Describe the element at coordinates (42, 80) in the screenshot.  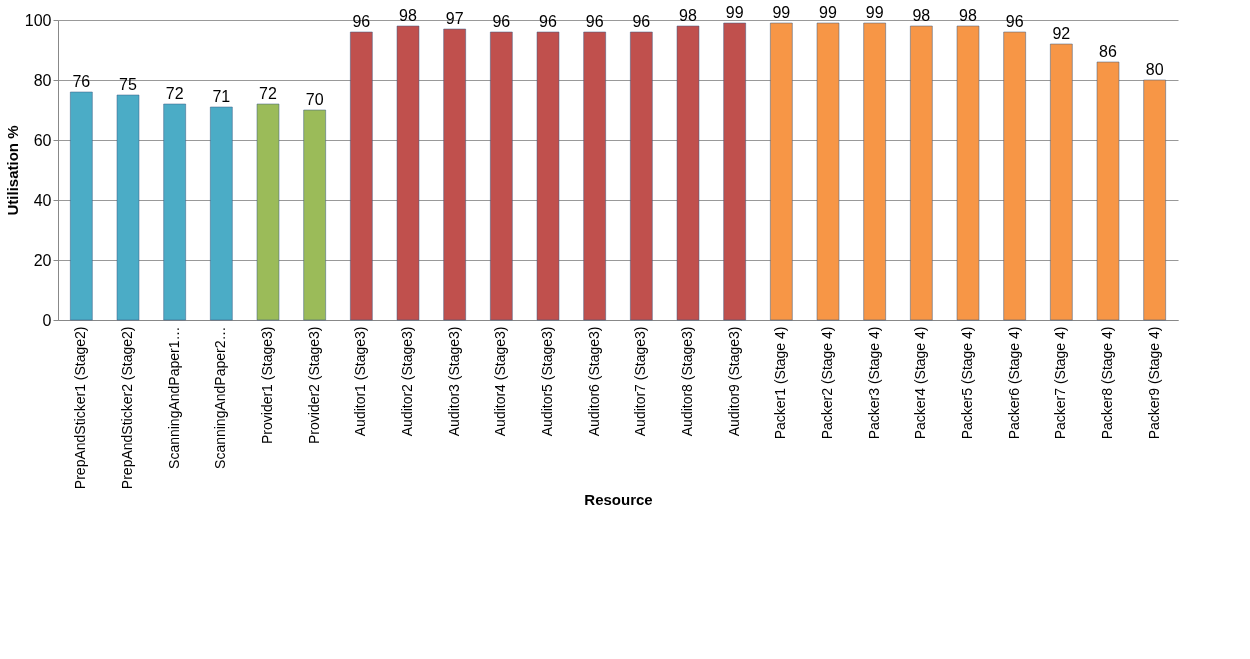
I see `y-tick-label: 80` at that location.